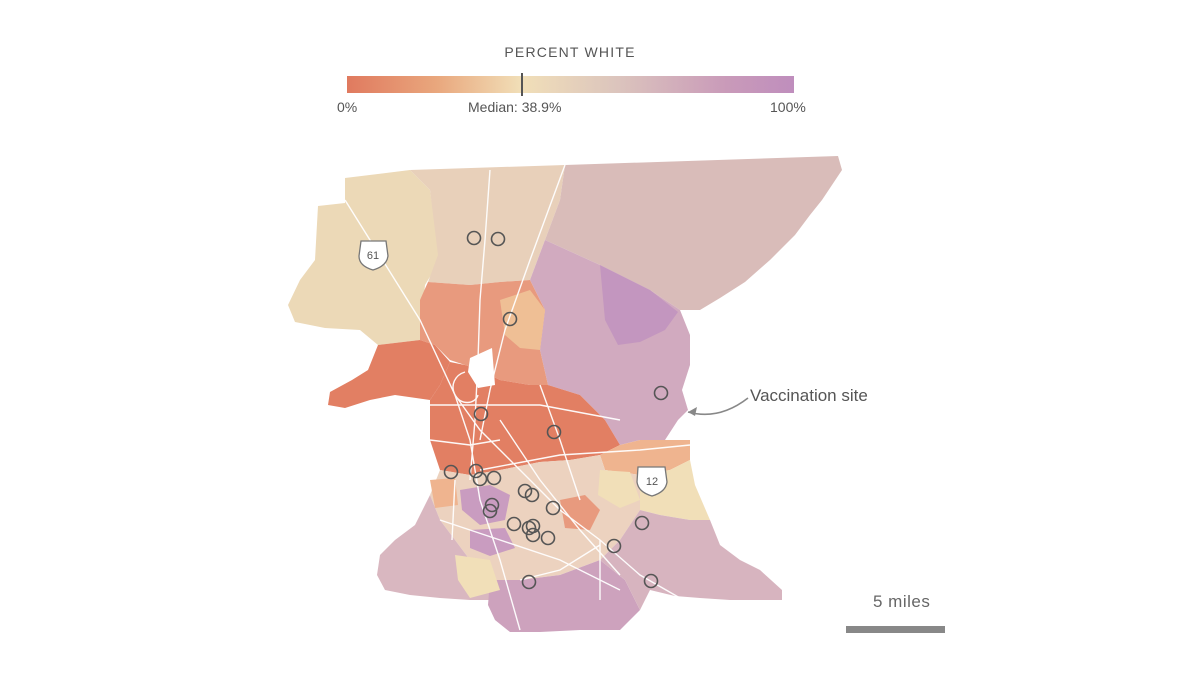  Describe the element at coordinates (481, 368) in the screenshot. I see `region-lake` at that location.